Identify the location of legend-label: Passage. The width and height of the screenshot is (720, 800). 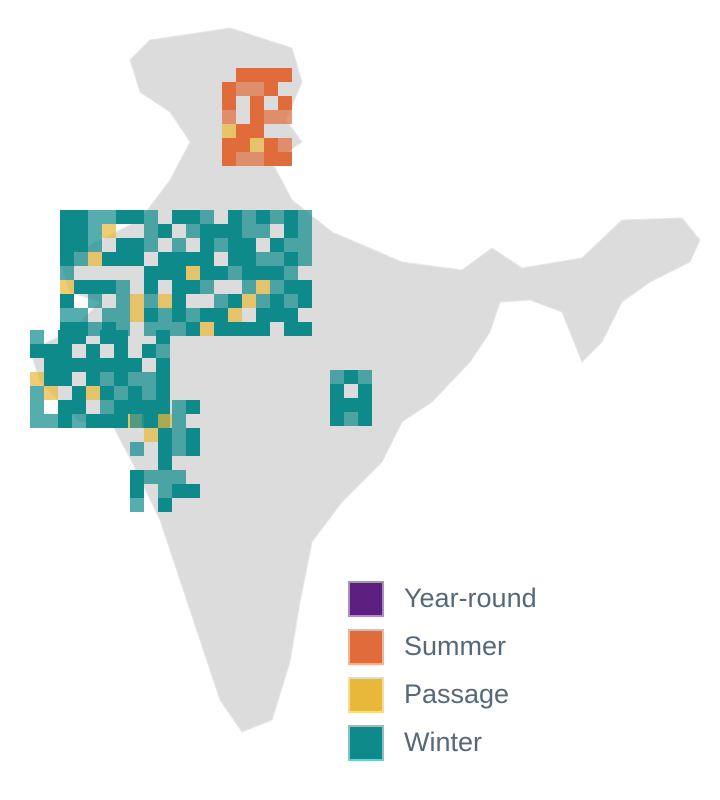
(456, 694).